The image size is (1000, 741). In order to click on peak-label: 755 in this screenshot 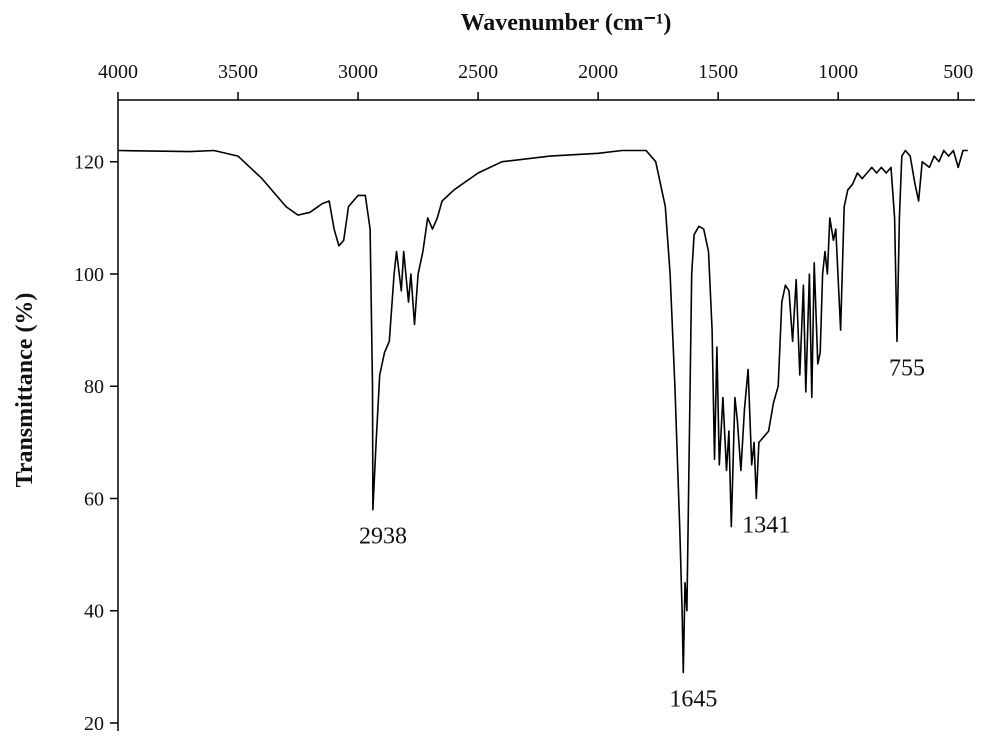, I will do `click(907, 368)`.